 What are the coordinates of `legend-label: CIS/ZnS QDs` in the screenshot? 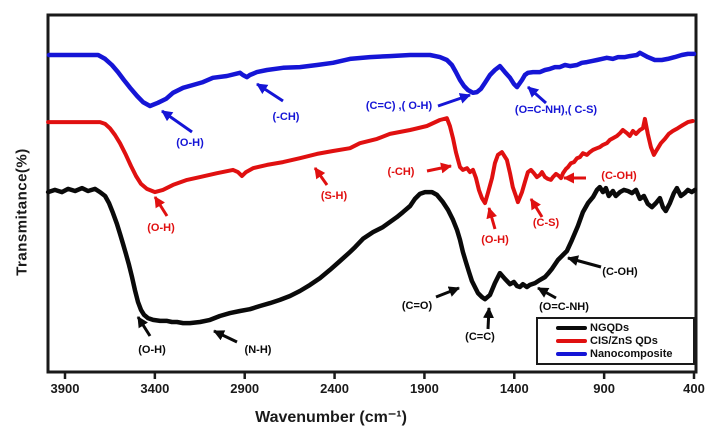 It's located at (624, 340).